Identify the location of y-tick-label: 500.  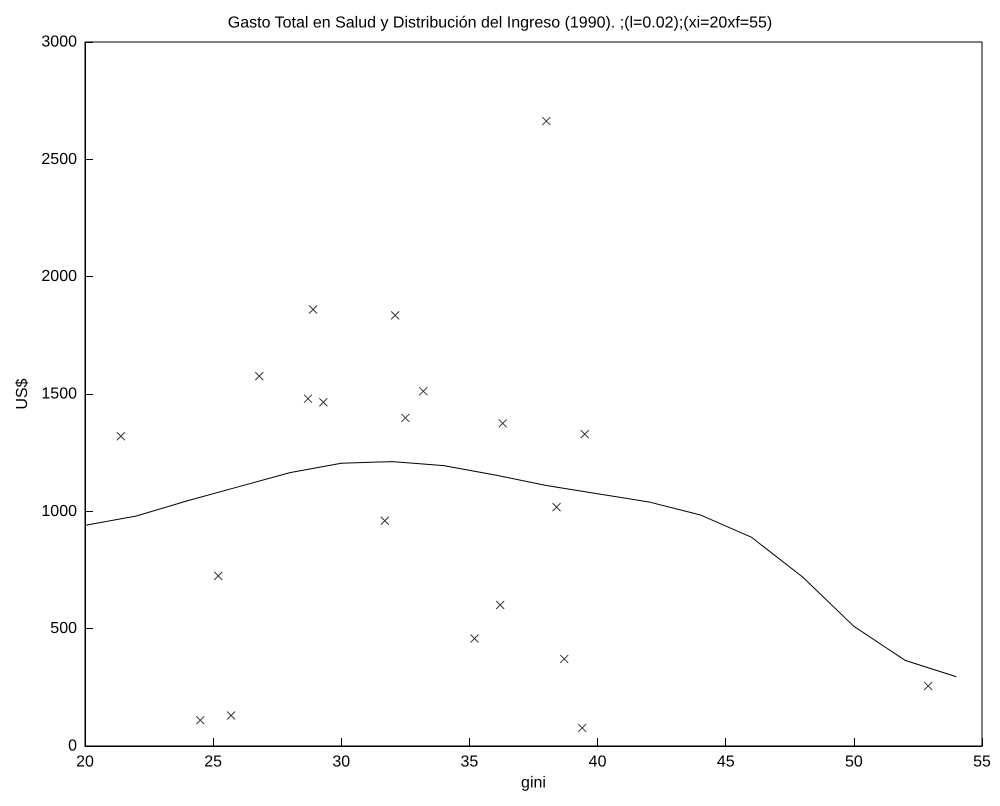
(64, 629).